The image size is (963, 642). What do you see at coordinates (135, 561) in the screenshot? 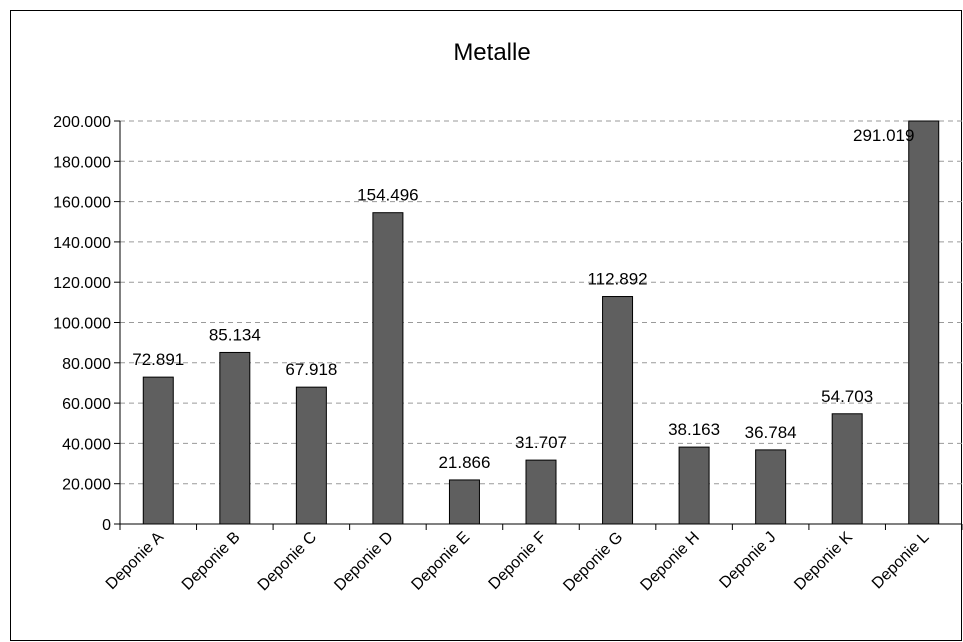
I see `x-tick-label: Deponie A` at bounding box center [135, 561].